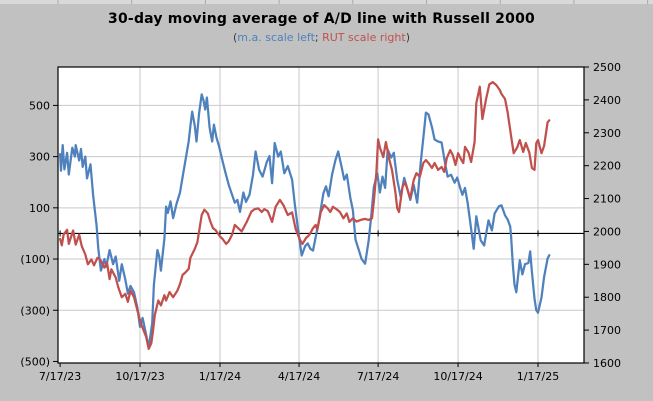  Describe the element at coordinates (60, 376) in the screenshot. I see `x-axis-tick-label: 7/17/23` at that location.